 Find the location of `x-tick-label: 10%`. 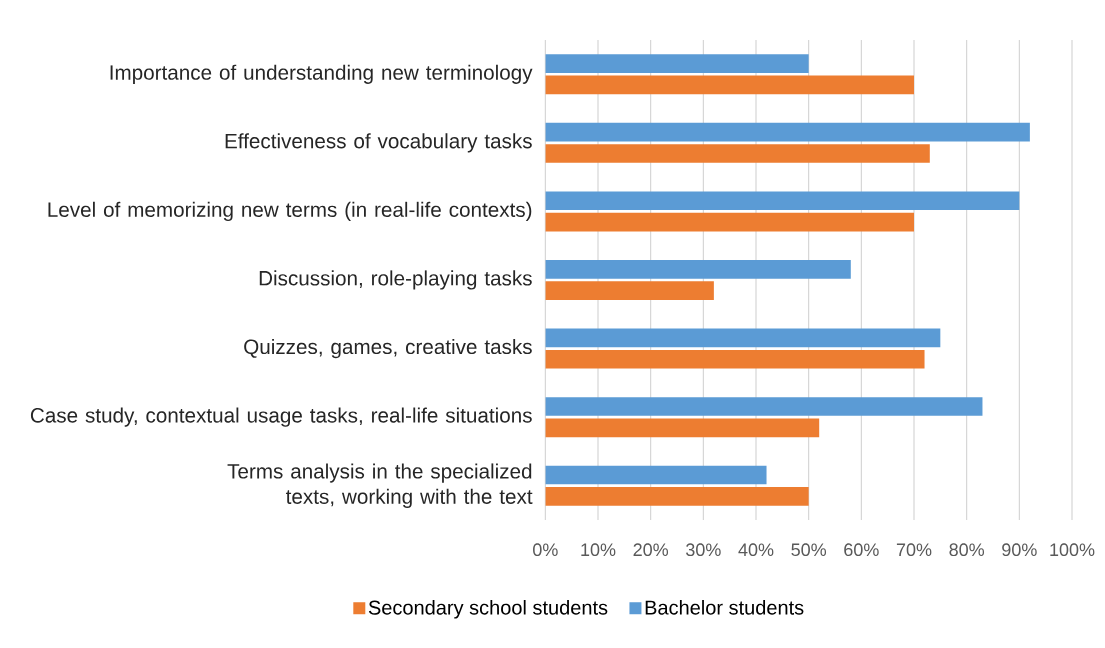

x-tick-label: 10% is located at coordinates (598, 550).